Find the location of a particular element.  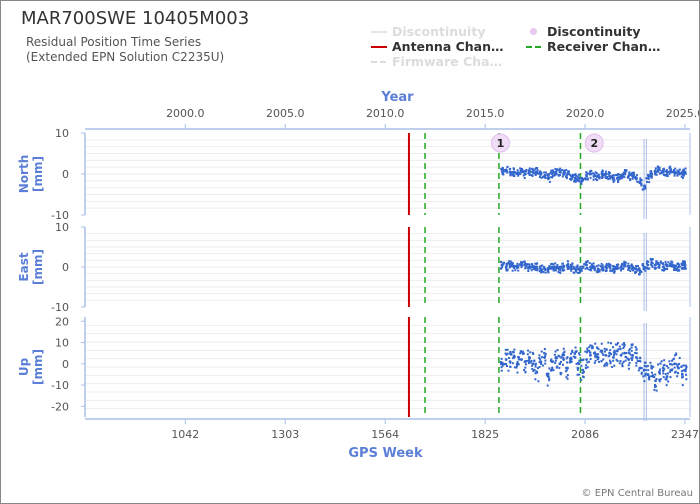

legend-discontinuity-line: Discontinuity is located at coordinates (428, 31).